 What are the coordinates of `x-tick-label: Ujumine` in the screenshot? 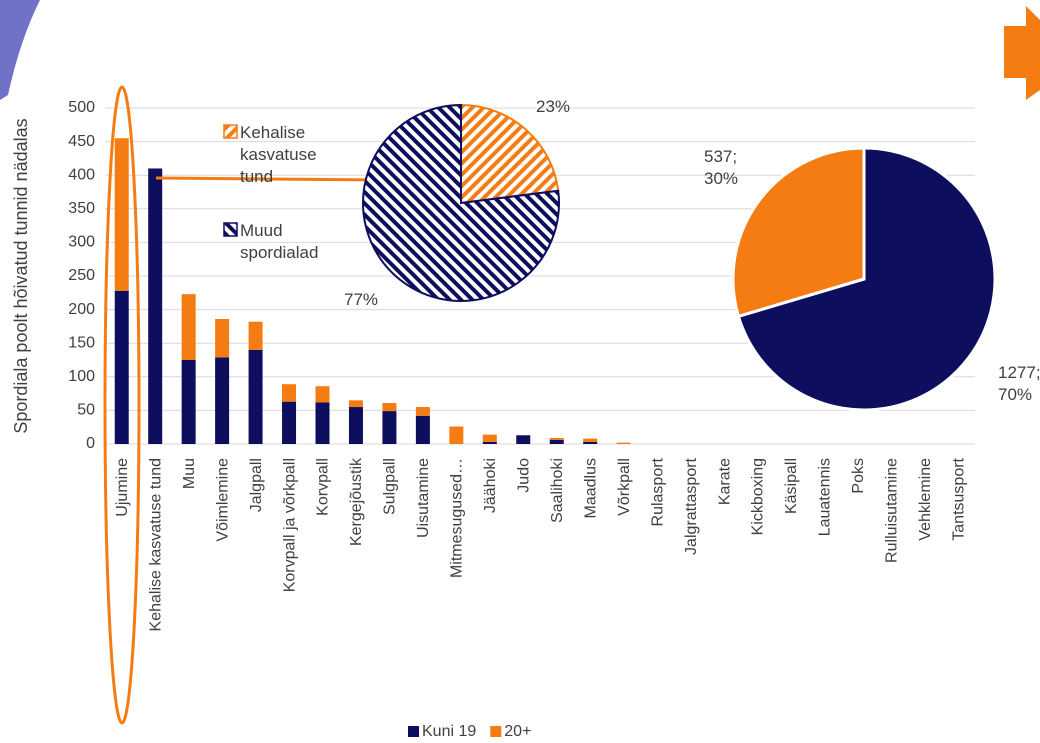 It's located at (122, 487).